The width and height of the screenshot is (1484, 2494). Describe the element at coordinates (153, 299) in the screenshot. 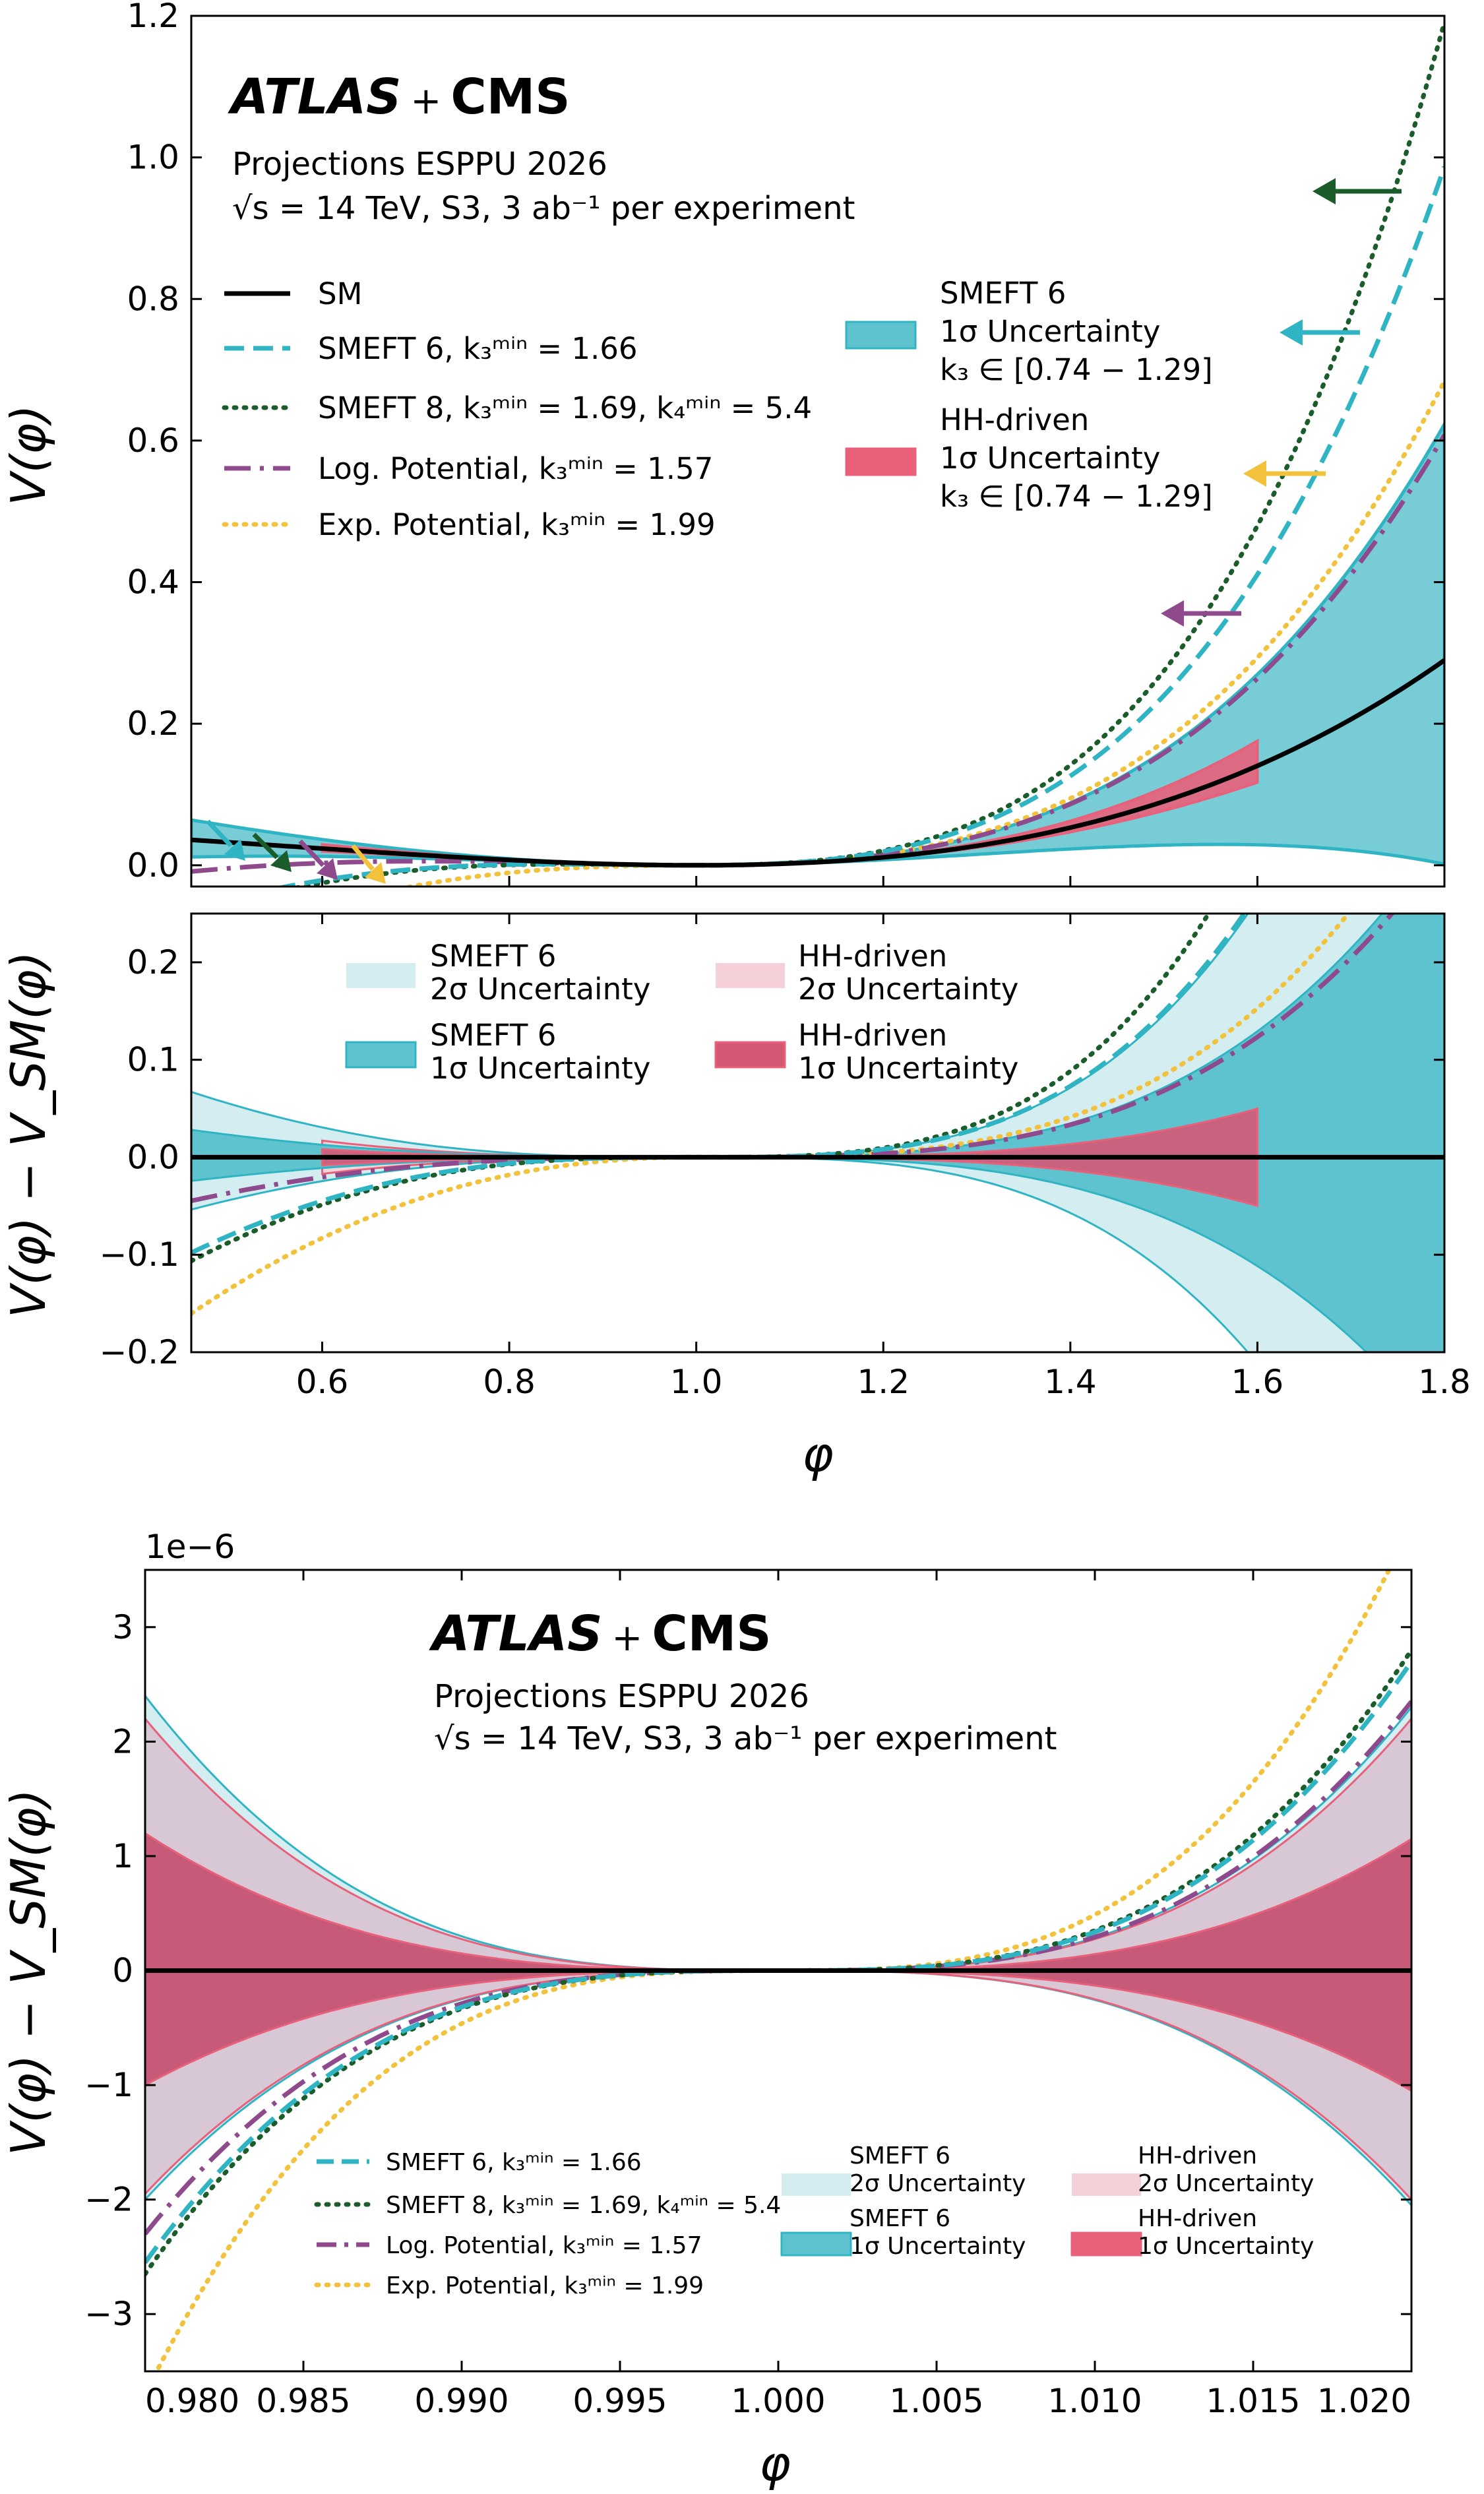

I see `top-y-tick-label: 0.8` at that location.